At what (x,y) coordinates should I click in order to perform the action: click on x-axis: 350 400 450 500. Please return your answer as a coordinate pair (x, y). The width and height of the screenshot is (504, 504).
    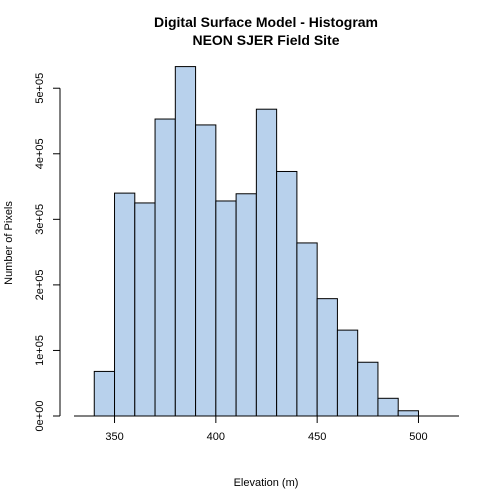
    Looking at the image, I should click on (266, 429).